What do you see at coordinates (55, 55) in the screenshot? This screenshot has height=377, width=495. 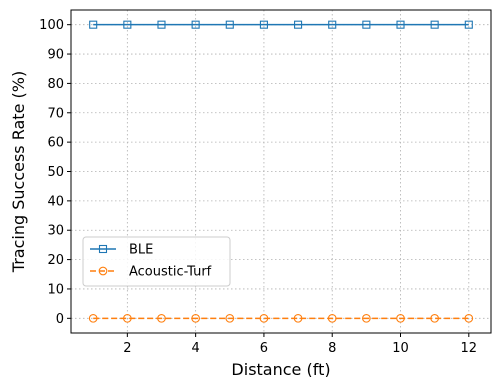 I see `y-tick-label: 90` at bounding box center [55, 55].